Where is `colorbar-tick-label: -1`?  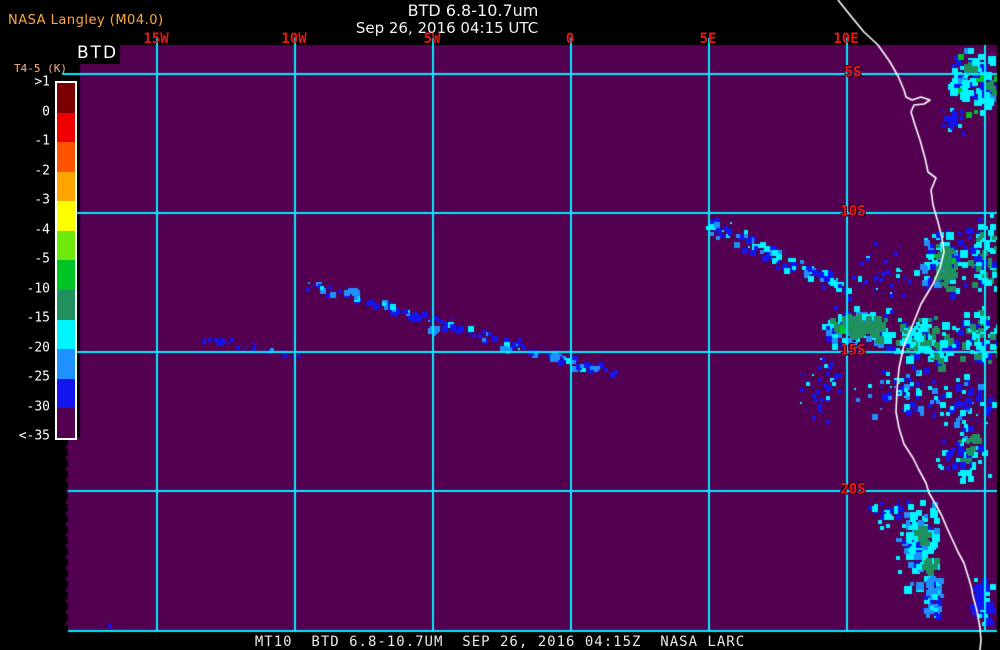
colorbar-tick-label: -1 is located at coordinates (42, 141).